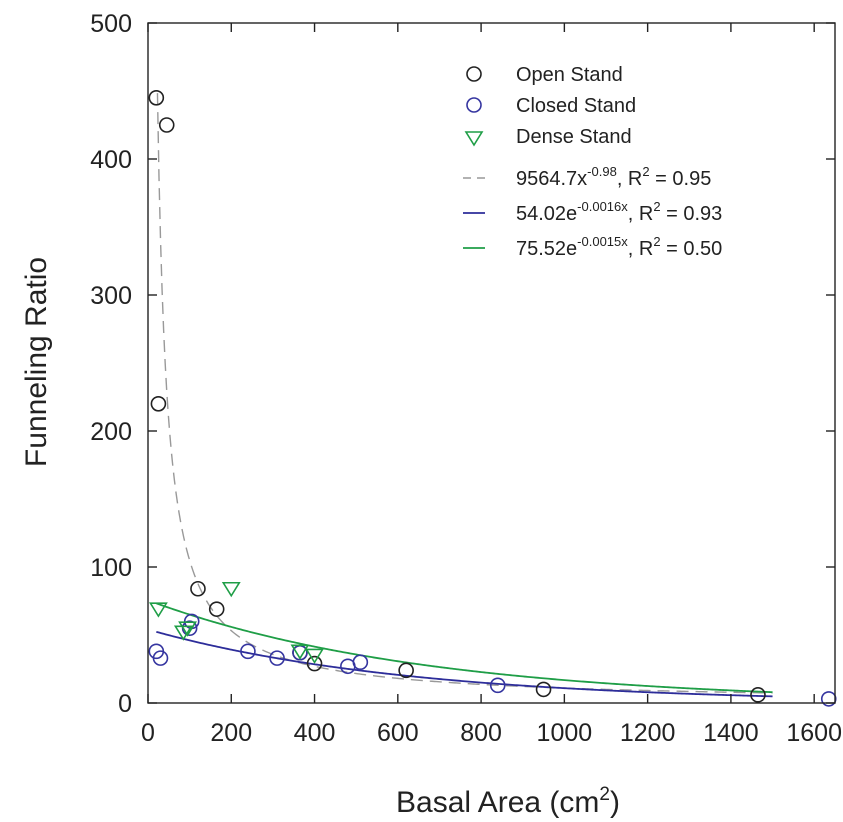 The width and height of the screenshot is (843, 822). Describe the element at coordinates (231, 733) in the screenshot. I see `x-tick-label: 200` at that location.